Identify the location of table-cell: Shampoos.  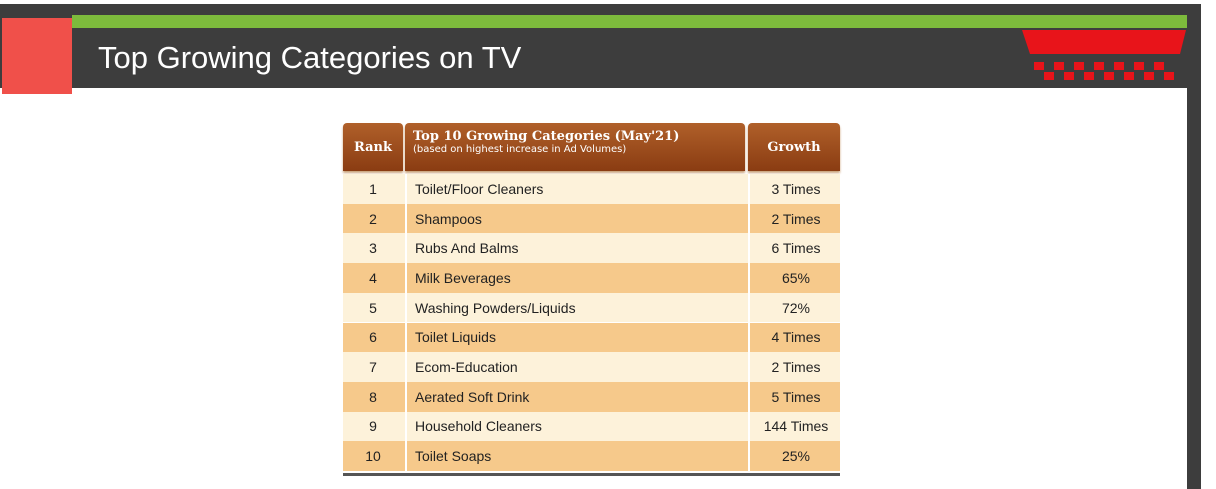
(575, 218).